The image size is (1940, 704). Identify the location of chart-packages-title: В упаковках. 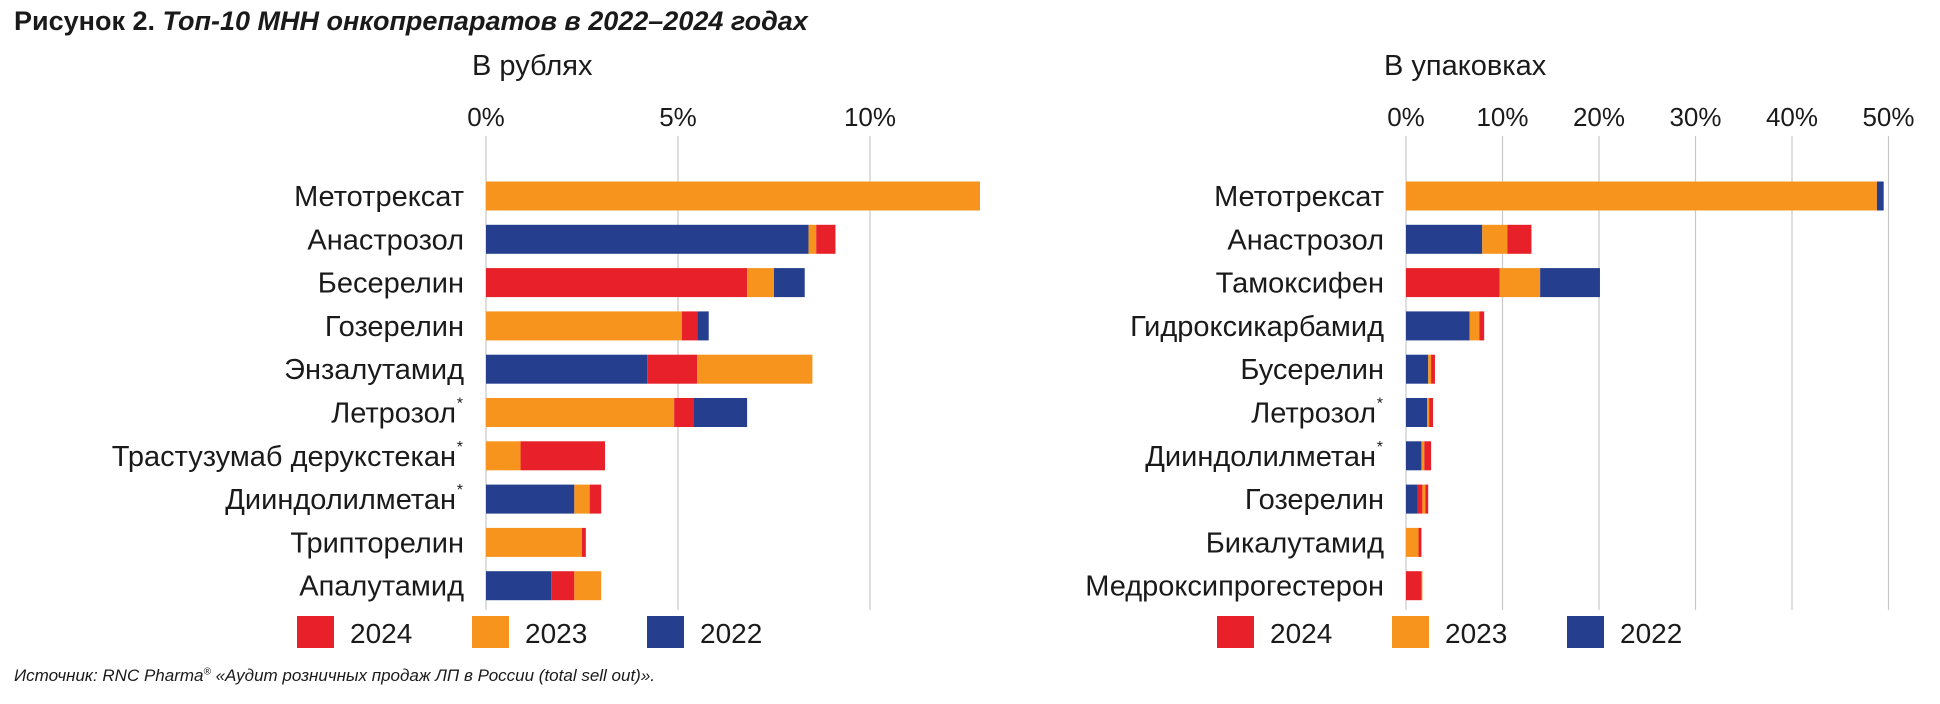
(1465, 66).